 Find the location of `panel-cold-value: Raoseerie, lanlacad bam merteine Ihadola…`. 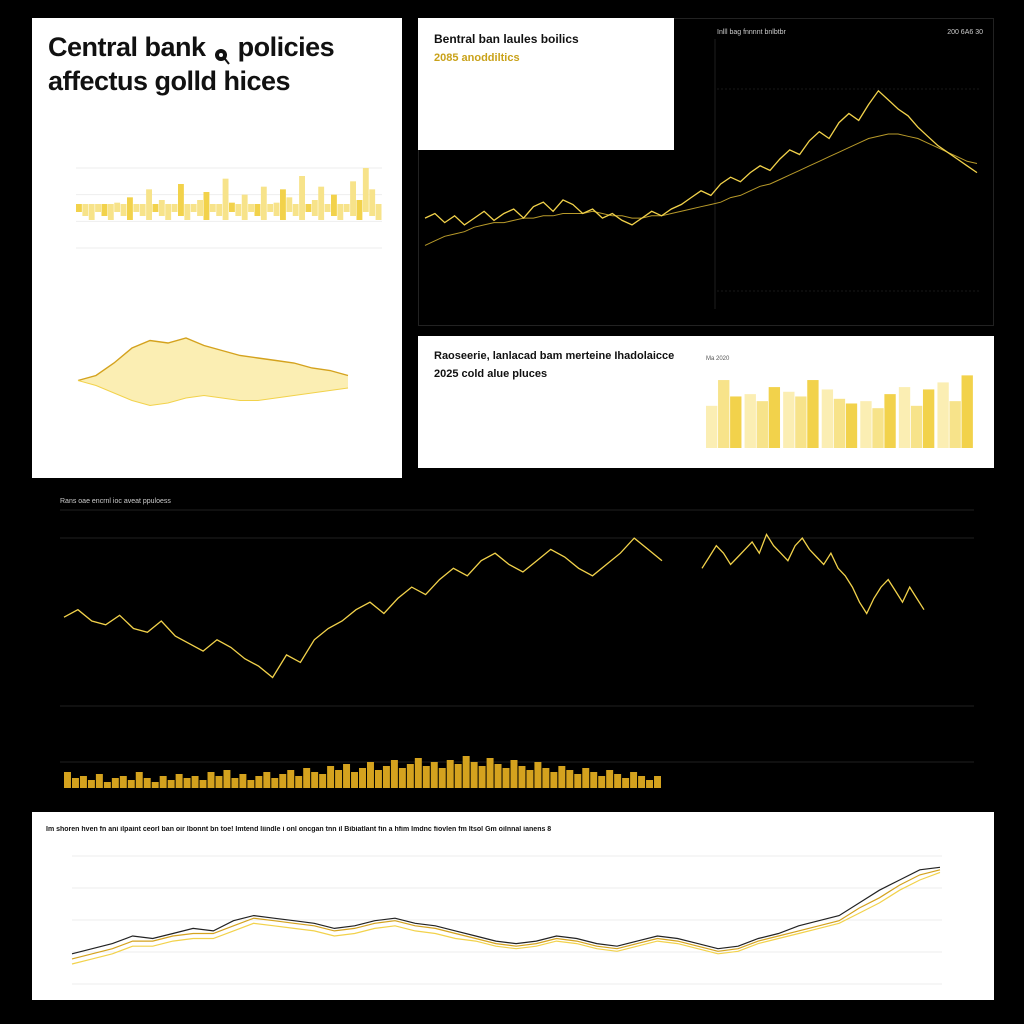

panel-cold-value: Raoseerie, lanlacad bam merteine Ihadola… is located at coordinates (706, 402).